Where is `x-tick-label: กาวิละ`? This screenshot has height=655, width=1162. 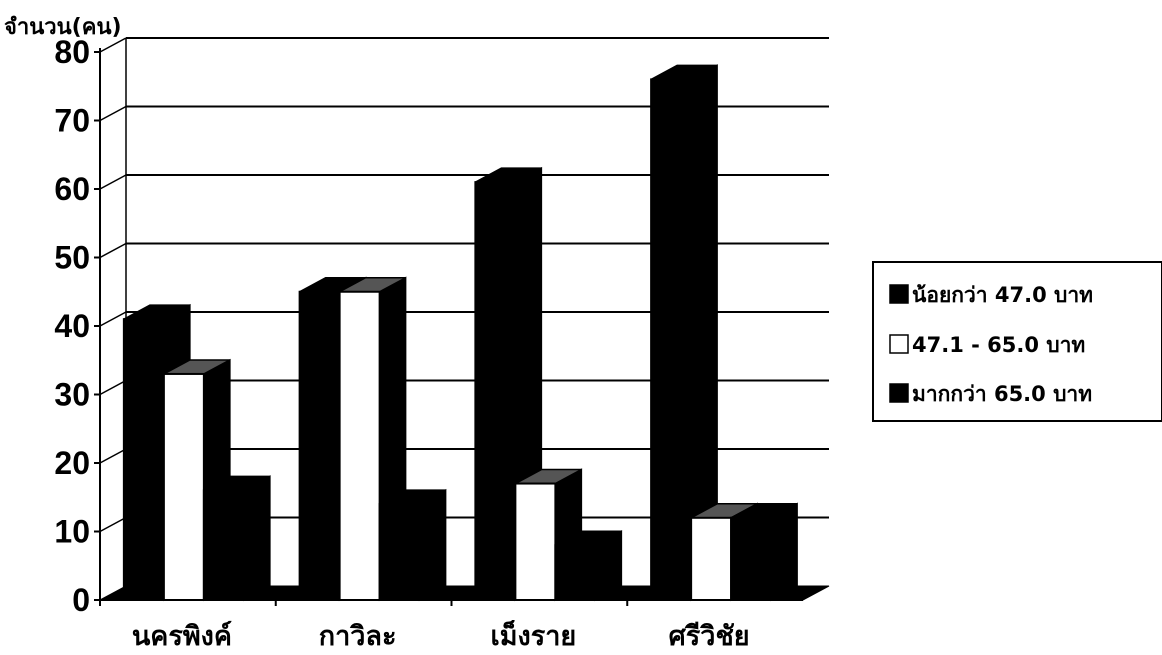 x-tick-label: กาวิละ is located at coordinates (358, 636).